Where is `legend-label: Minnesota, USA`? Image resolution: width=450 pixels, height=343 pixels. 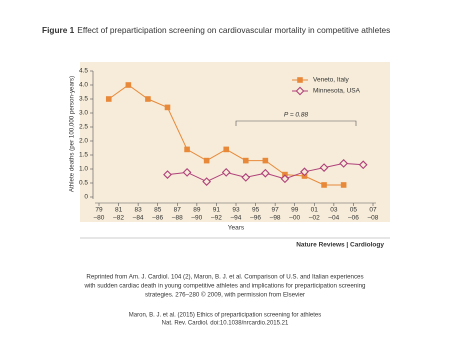 legend-label: Minnesota, USA is located at coordinates (337, 91).